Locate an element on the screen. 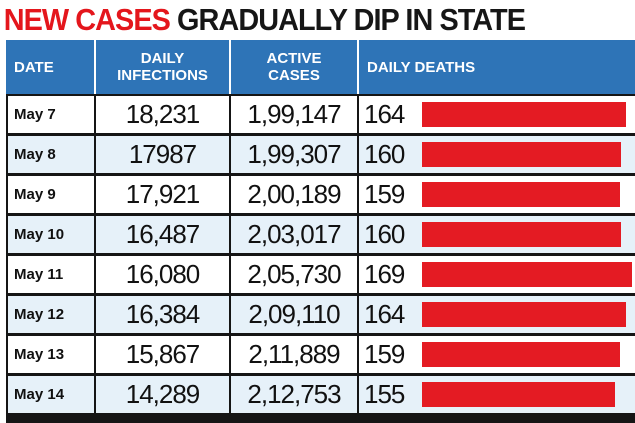 This screenshot has width=635, height=423. cell-date: May 13 is located at coordinates (51, 354).